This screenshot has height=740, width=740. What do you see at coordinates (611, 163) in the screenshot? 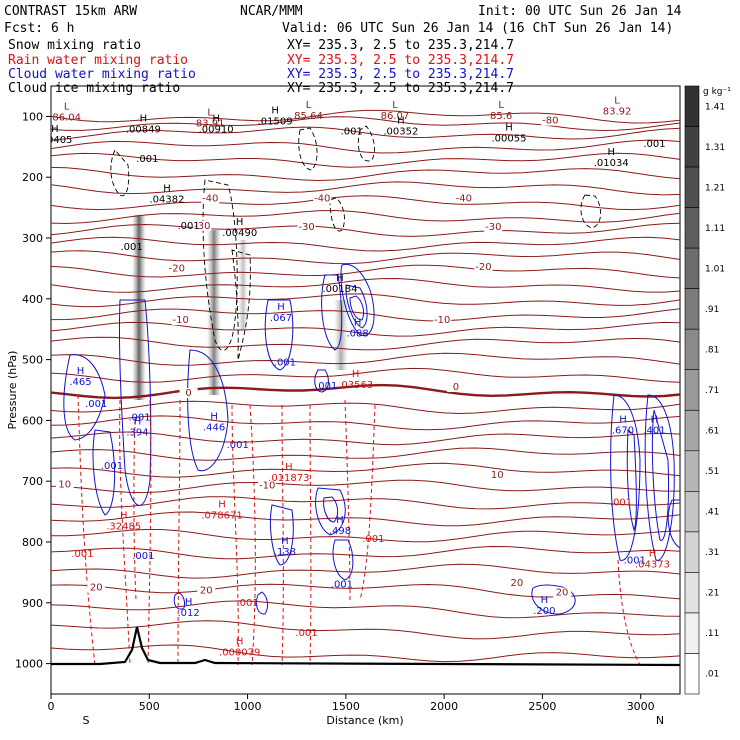
I see `extremum-value: .01034` at bounding box center [611, 163].